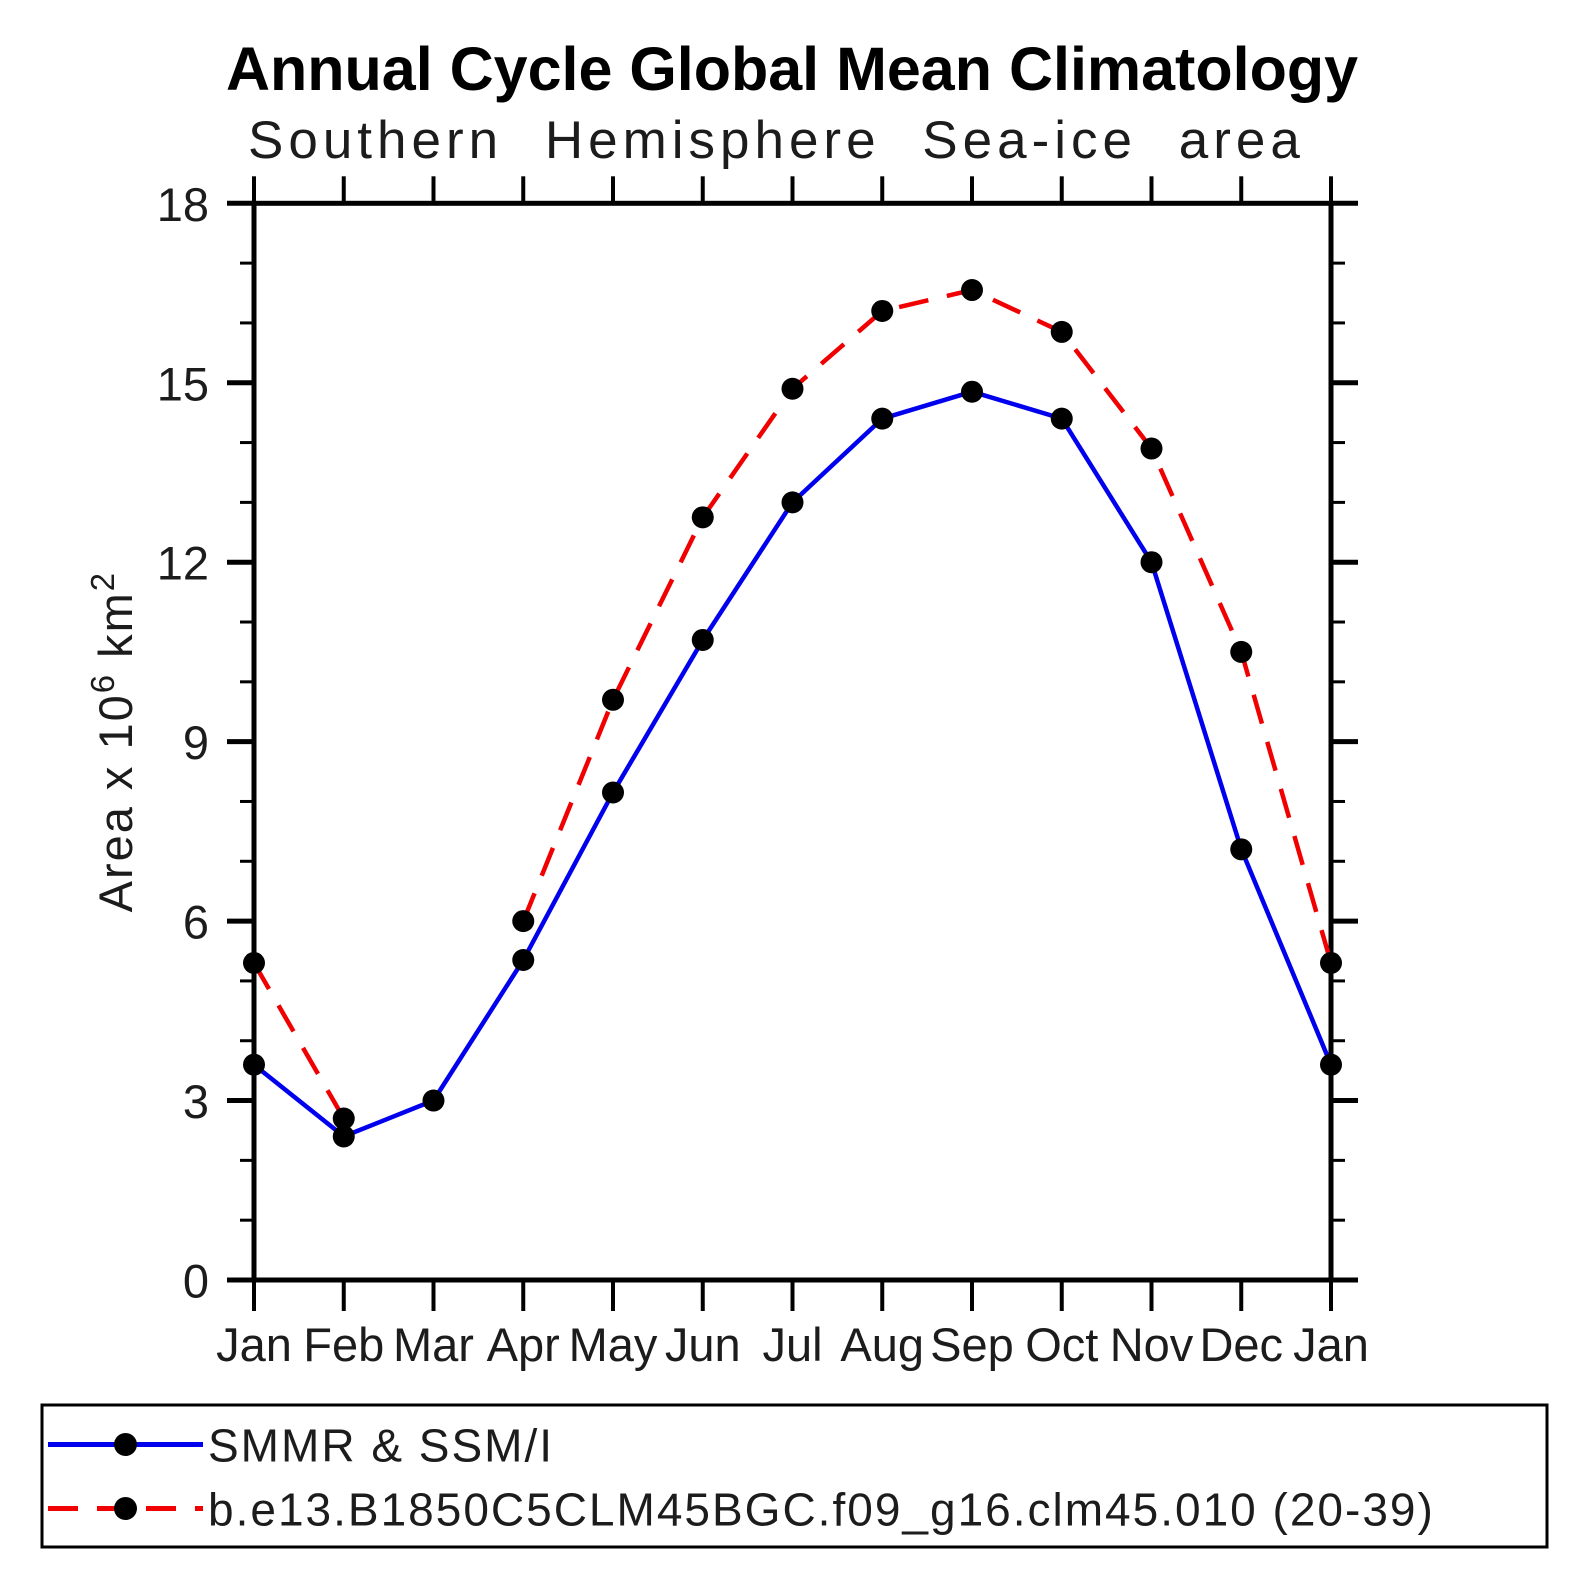 Image resolution: width=1585 pixels, height=1585 pixels. Describe the element at coordinates (196, 922) in the screenshot. I see `y-tick-label: 6` at that location.